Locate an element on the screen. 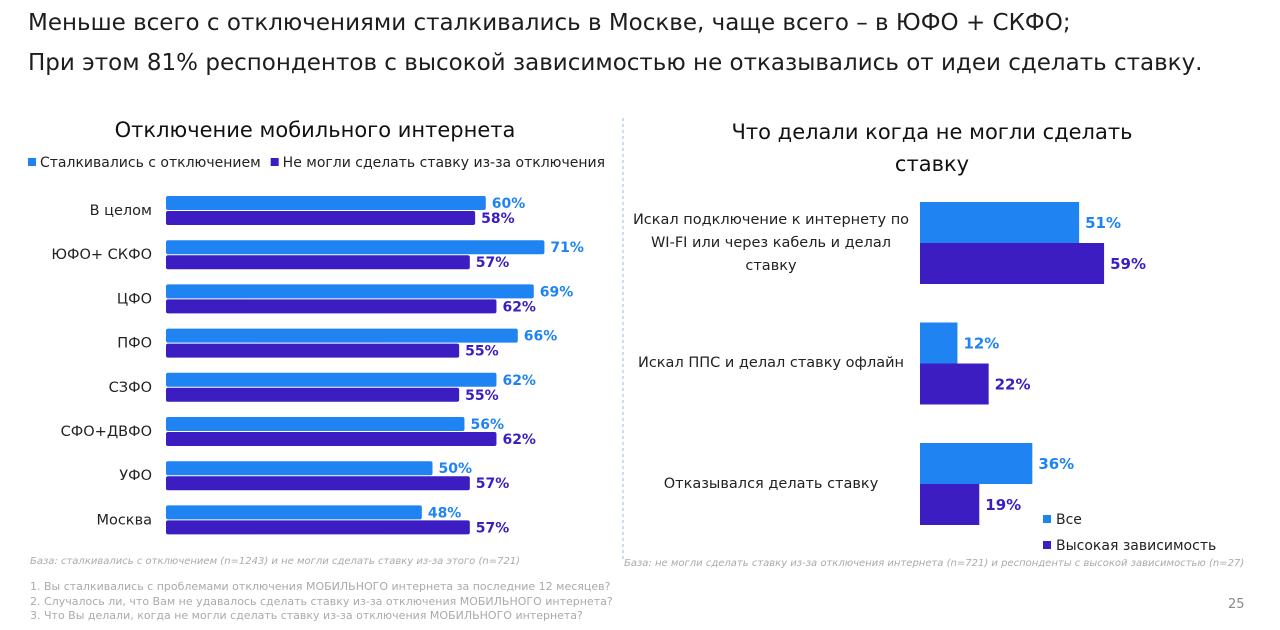 The height and width of the screenshot is (630, 1280). category-label: СЗФО is located at coordinates (130, 388).